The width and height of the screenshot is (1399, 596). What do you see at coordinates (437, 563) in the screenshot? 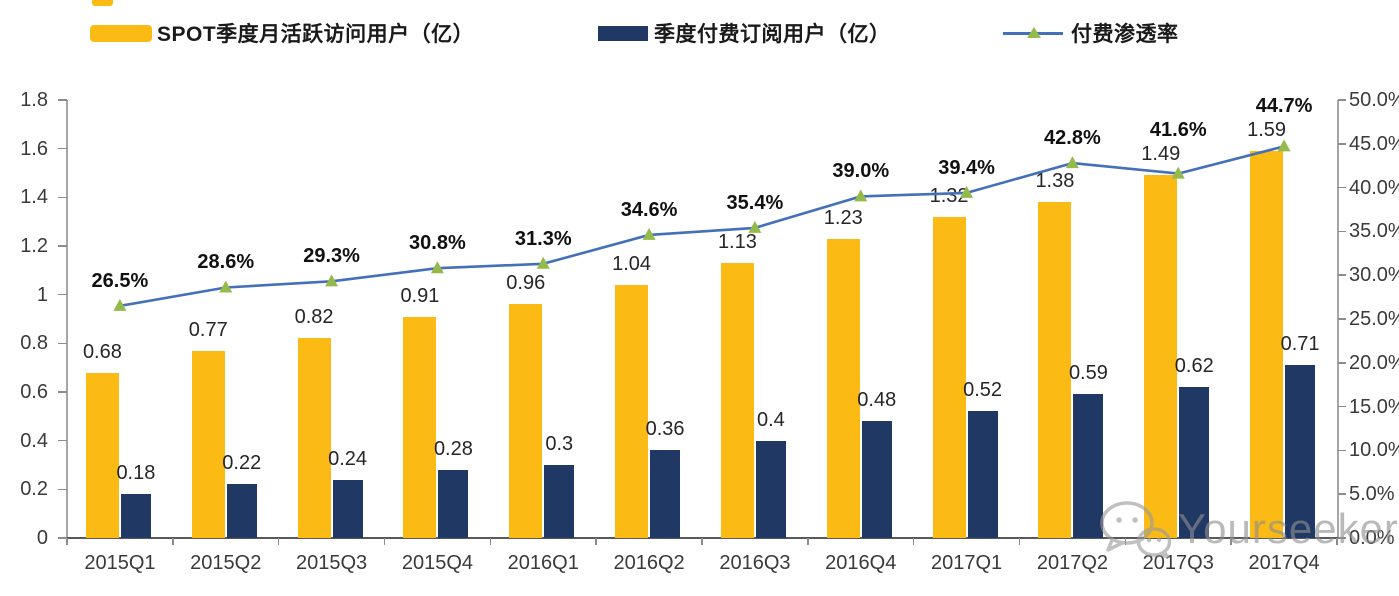
I see `x-axis-category-label: 2015Q4` at bounding box center [437, 563].